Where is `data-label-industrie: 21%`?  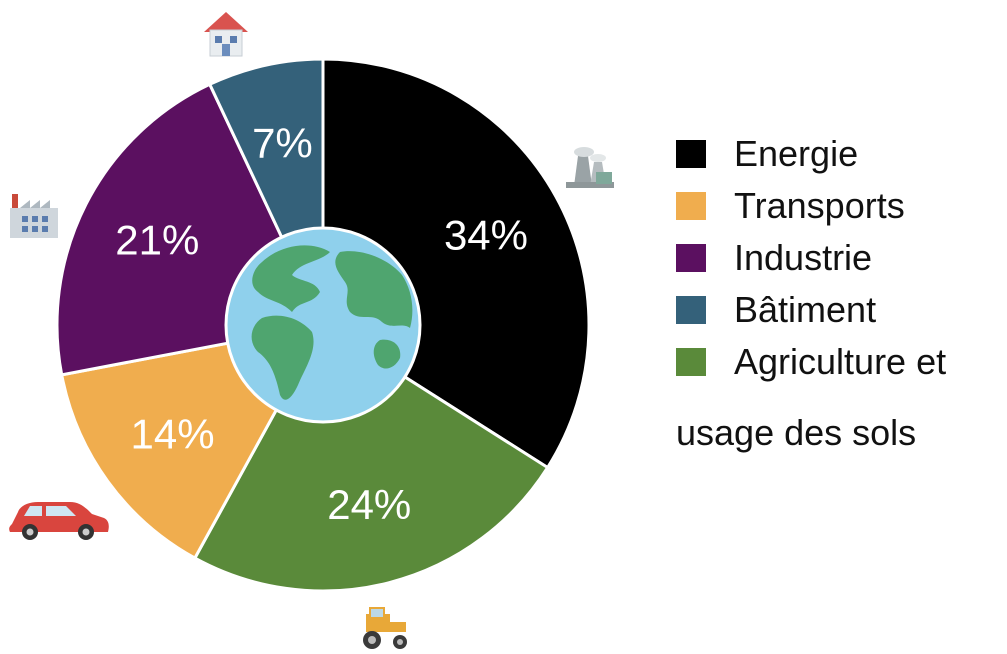
data-label-industrie: 21% is located at coordinates (157, 240).